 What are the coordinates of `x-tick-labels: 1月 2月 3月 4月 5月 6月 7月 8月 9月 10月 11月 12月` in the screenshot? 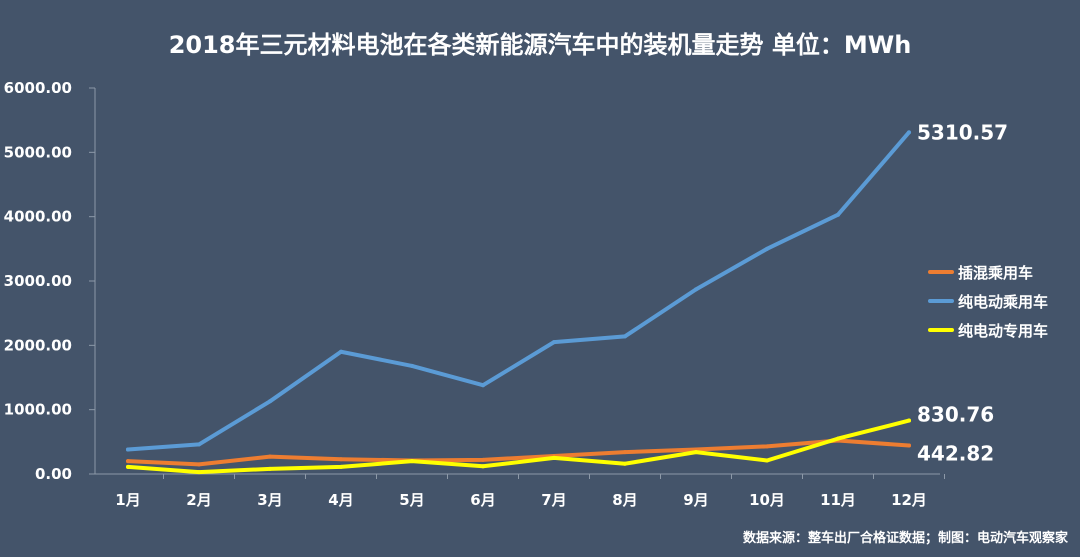 It's located at (530, 491).